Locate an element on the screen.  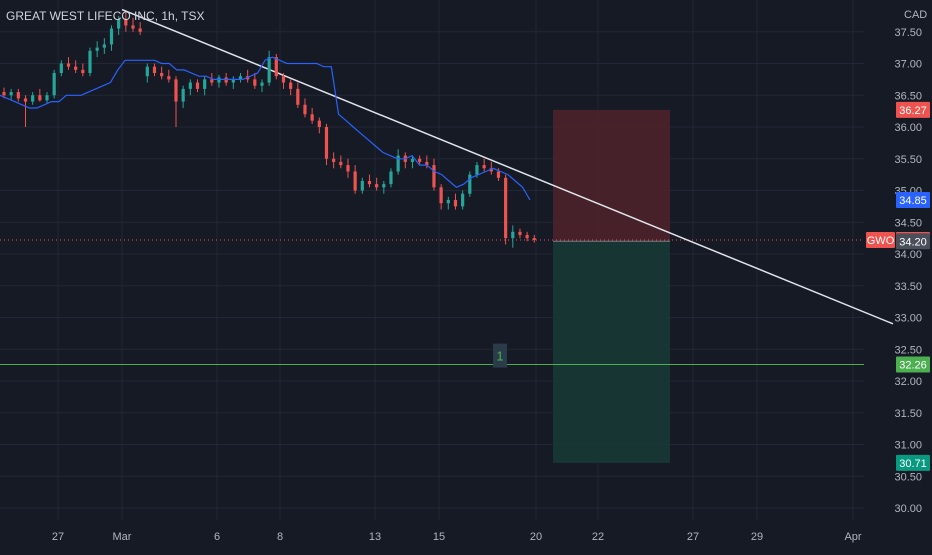
stop-loss-zone is located at coordinates (611, 175).